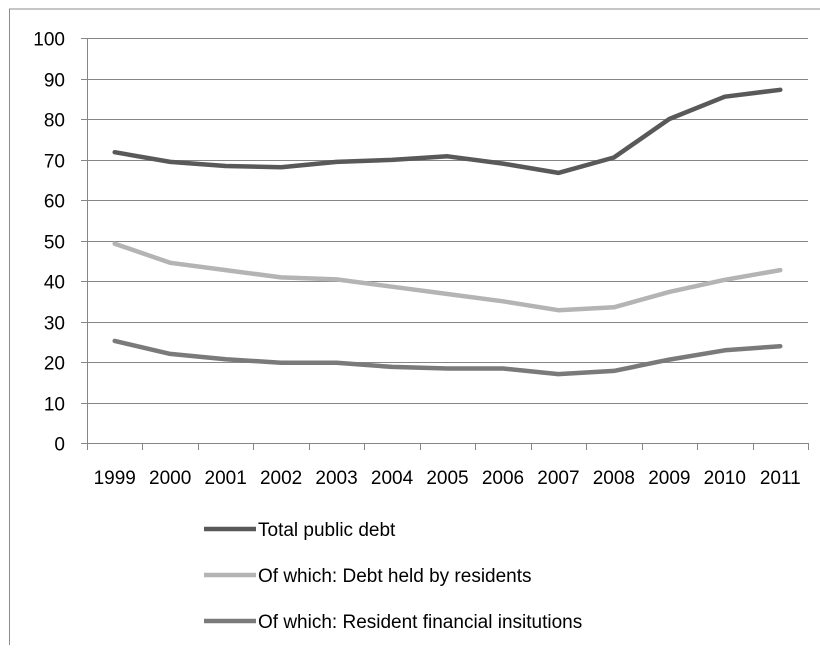  What do you see at coordinates (54, 81) in the screenshot?
I see `y-tick-label: 90` at bounding box center [54, 81].